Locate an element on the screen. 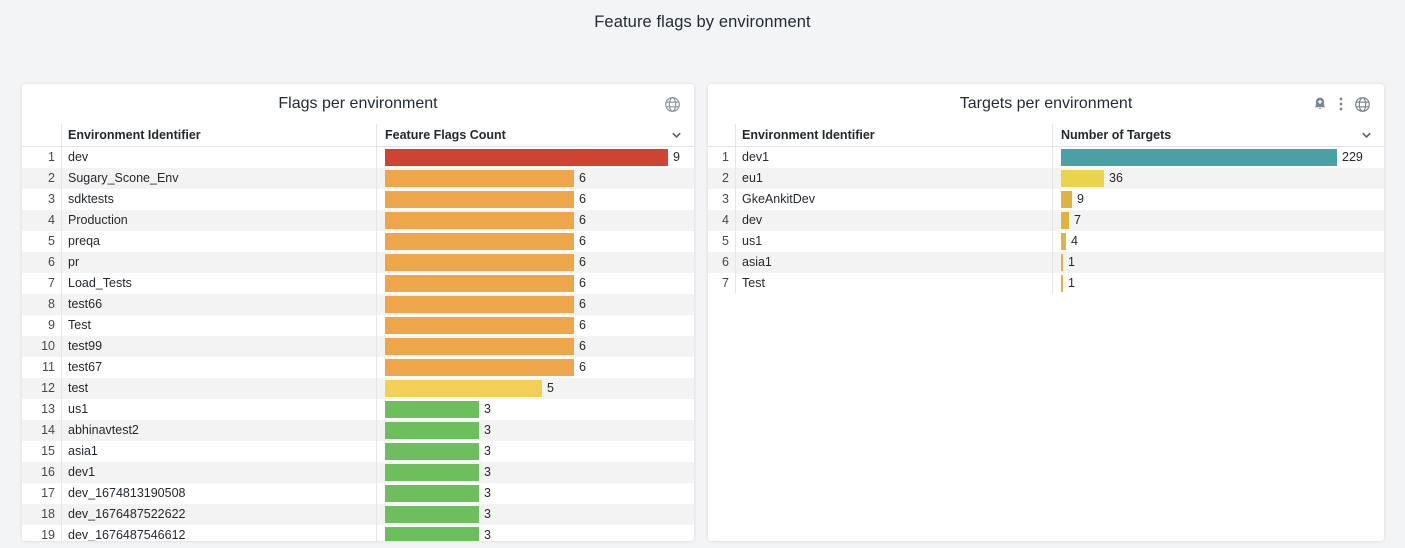 The image size is (1405, 548). panel-title: Targets per environment is located at coordinates (1046, 103).